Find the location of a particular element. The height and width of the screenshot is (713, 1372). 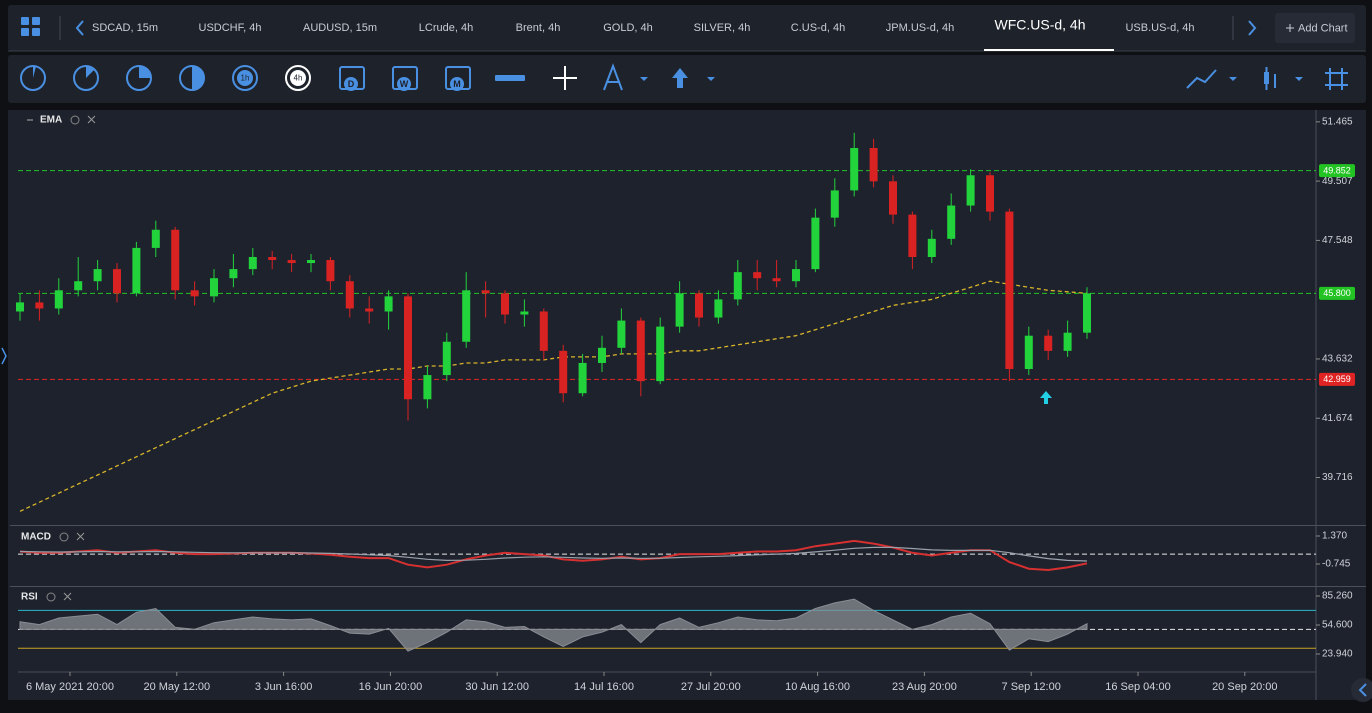

tab: C.US-d, 4h is located at coordinates (818, 28).